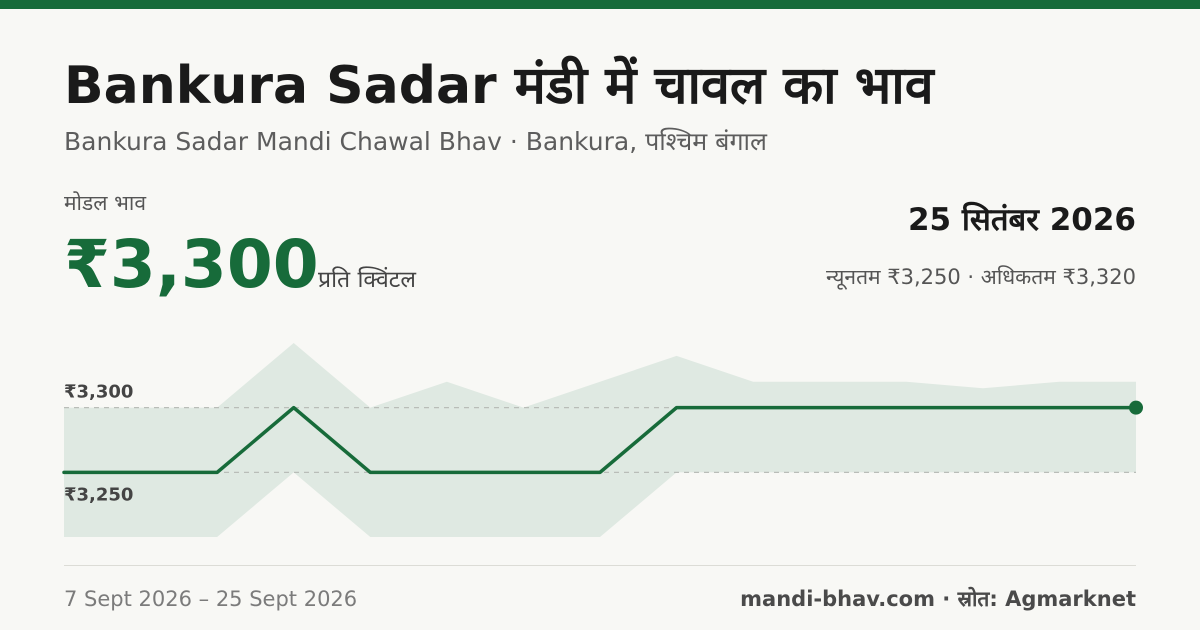 The height and width of the screenshot is (630, 1200). I want to click on modal-price-line, so click(600, 440).